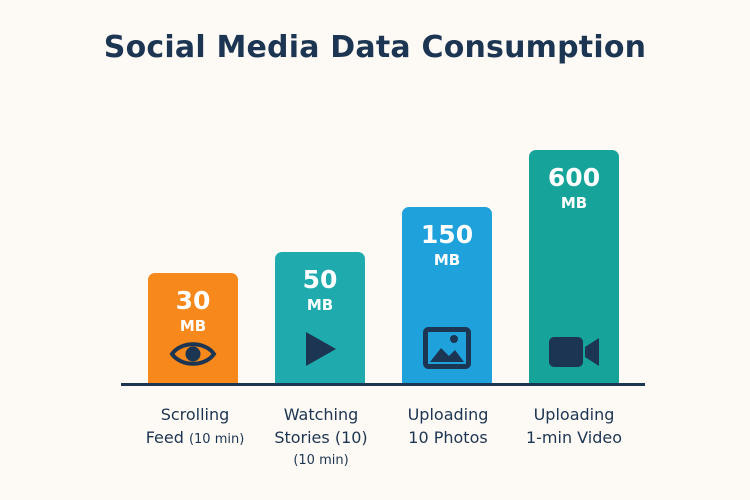  Describe the element at coordinates (321, 414) in the screenshot. I see `category-label-line: Watching` at that location.